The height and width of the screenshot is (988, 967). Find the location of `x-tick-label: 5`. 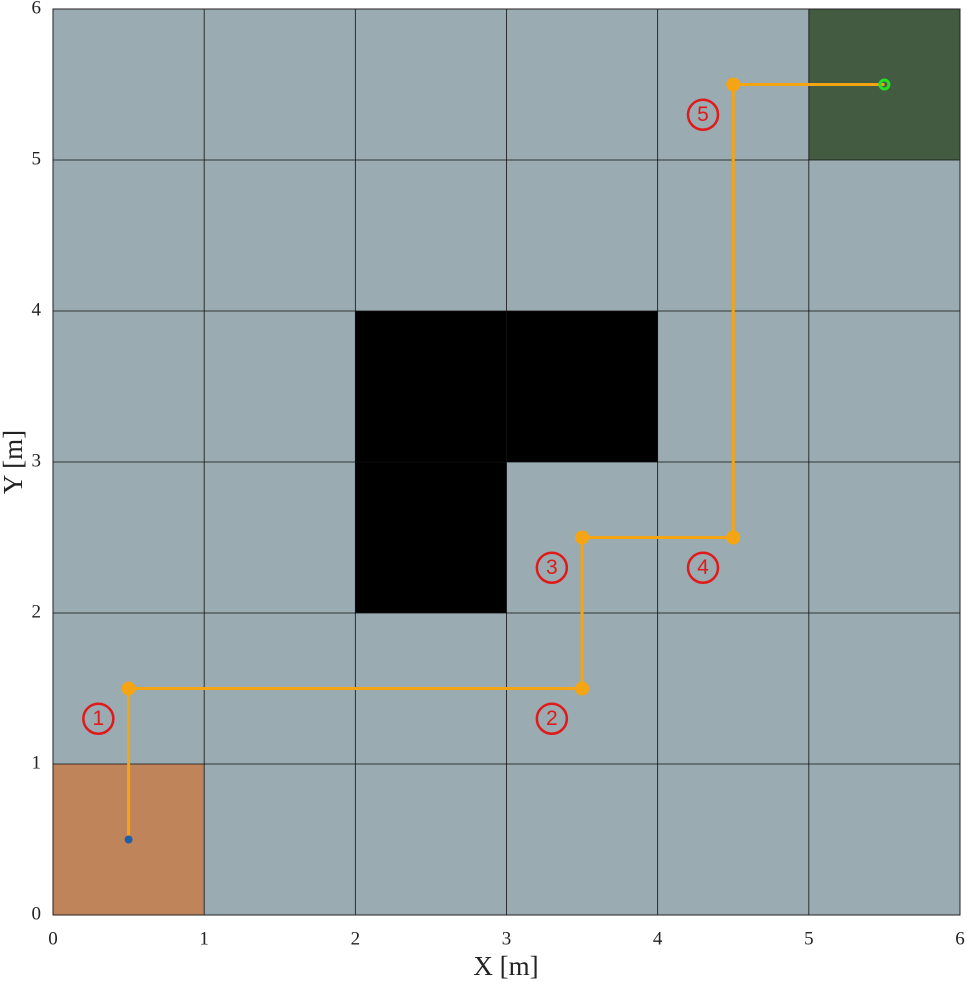

x-tick-label: 5 is located at coordinates (809, 938).